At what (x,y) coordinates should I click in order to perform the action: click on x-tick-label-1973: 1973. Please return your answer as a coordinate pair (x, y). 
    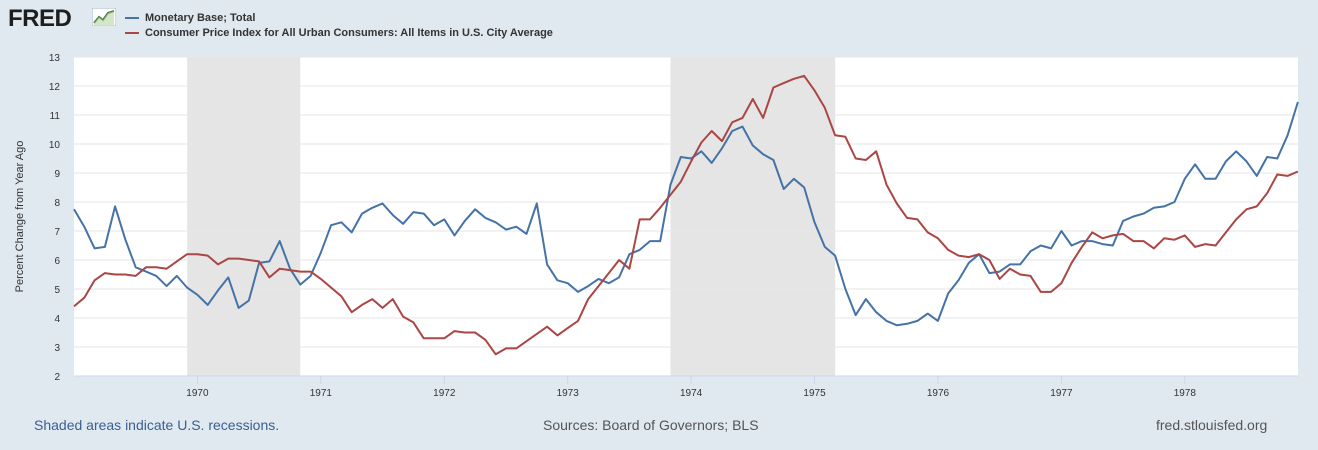
    Looking at the image, I should click on (568, 393).